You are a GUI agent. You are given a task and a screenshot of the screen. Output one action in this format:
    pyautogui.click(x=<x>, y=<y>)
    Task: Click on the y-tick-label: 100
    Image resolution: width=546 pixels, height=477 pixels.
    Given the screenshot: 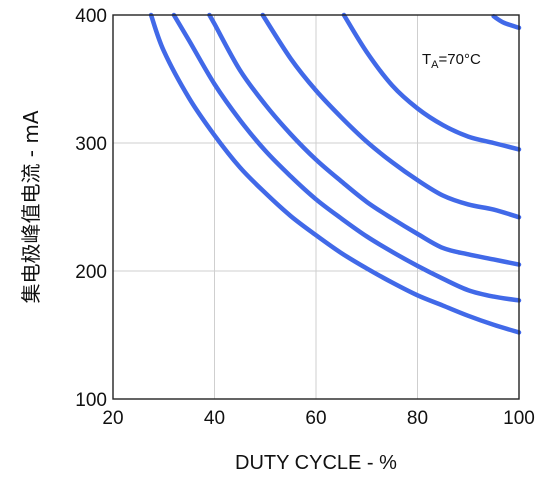 What is the action you would take?
    pyautogui.click(x=91, y=400)
    